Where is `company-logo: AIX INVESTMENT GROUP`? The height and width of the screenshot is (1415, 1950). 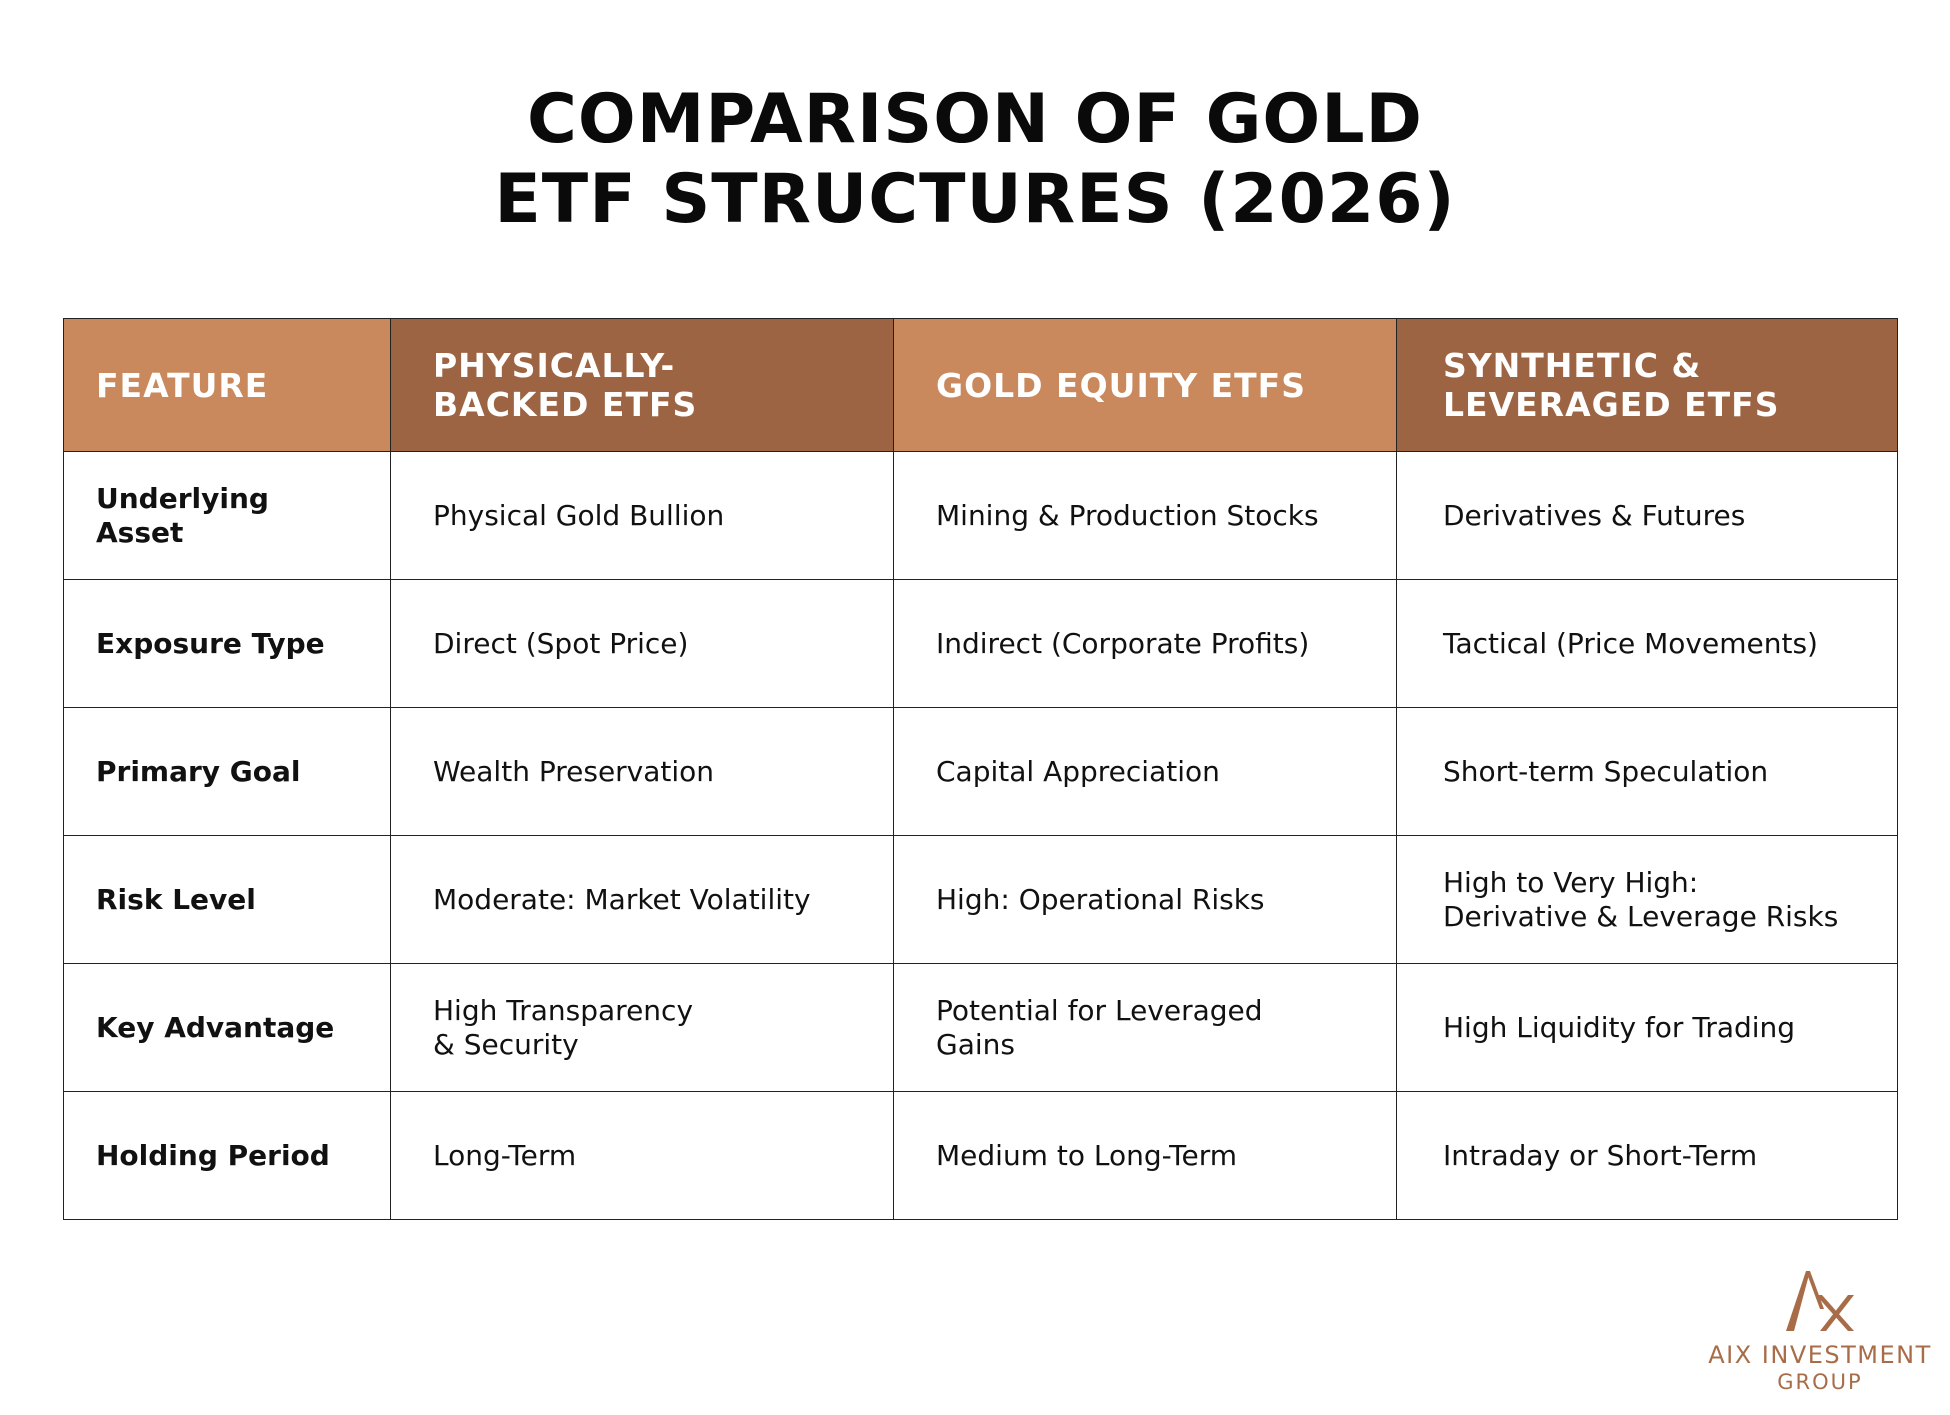
company-logo: AIX INVESTMENT GROUP is located at coordinates (1820, 1335).